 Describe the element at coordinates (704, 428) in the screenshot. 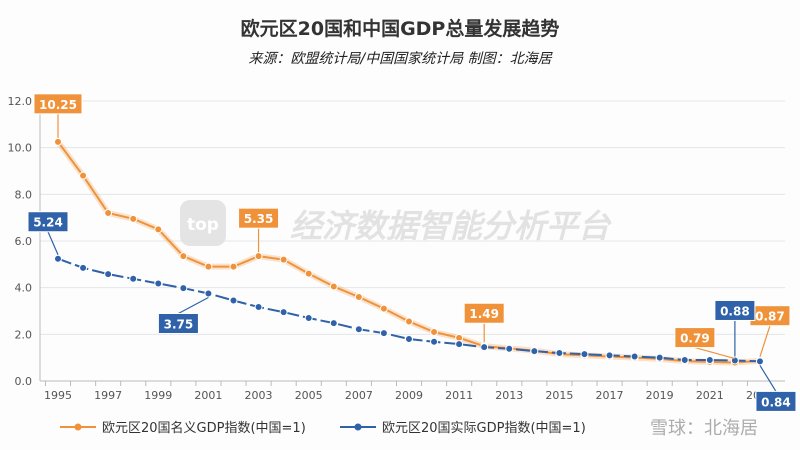

I see `xueqiu-watermark: 雪球：北海居` at that location.